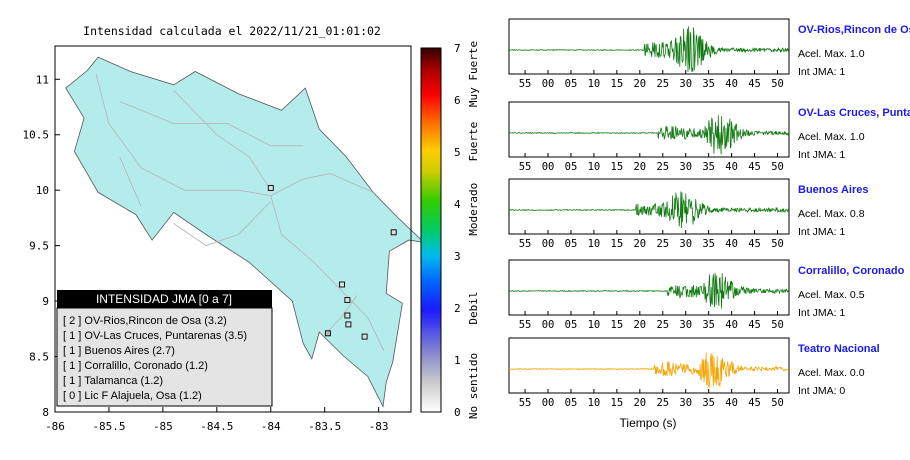 The width and height of the screenshot is (910, 460). Describe the element at coordinates (45, 301) in the screenshot. I see `map-y-tick-label: 9` at that location.